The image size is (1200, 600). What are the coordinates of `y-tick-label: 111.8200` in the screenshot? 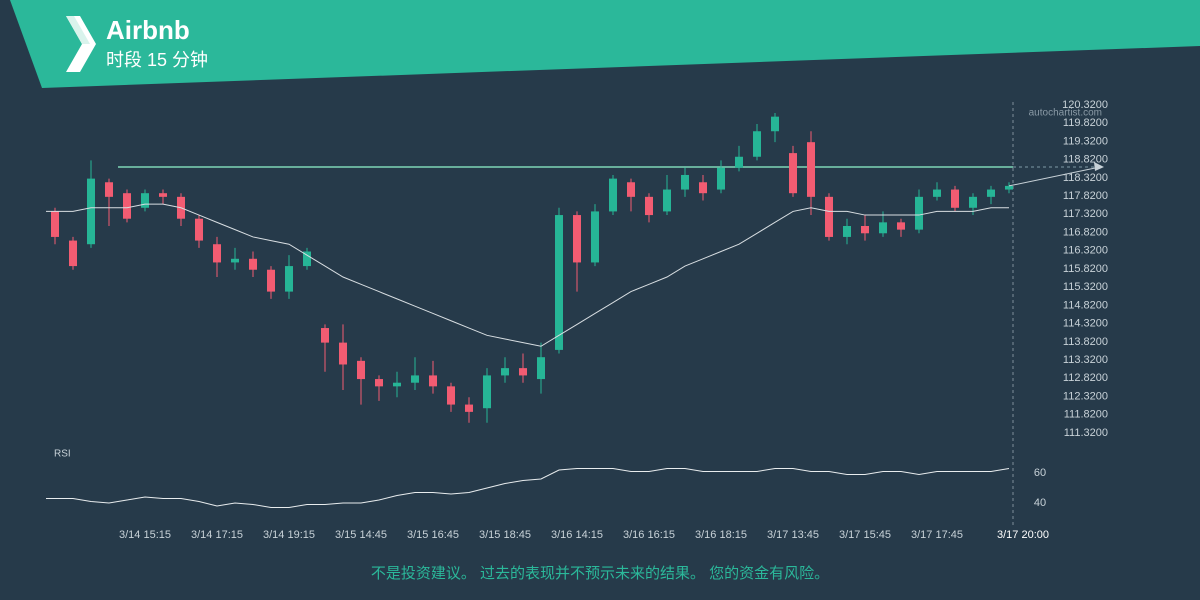 It's located at (1086, 415).